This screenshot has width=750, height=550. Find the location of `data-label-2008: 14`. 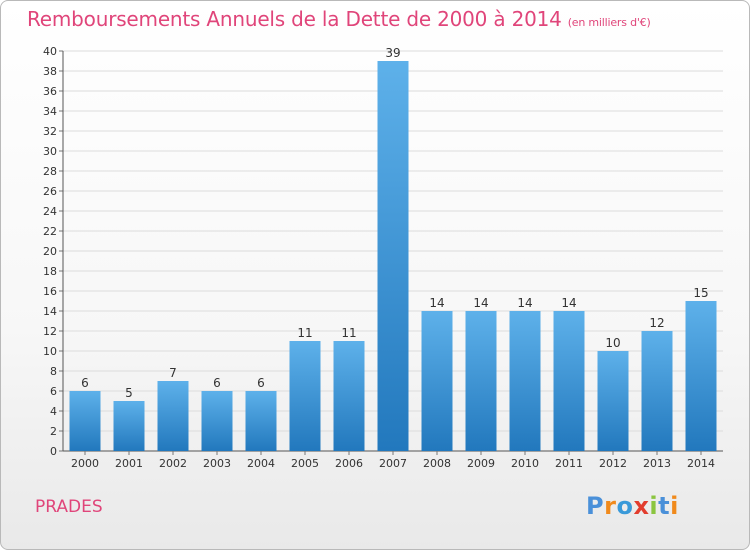

data-label-2008: 14 is located at coordinates (436, 303).